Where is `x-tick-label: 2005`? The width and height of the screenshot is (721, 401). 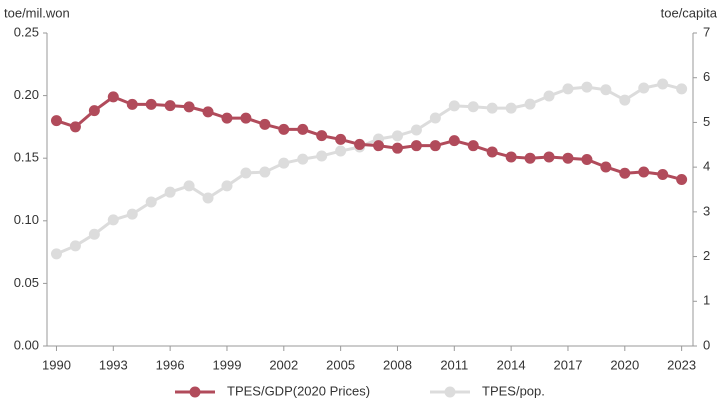
x-tick-label: 2005 is located at coordinates (340, 364).